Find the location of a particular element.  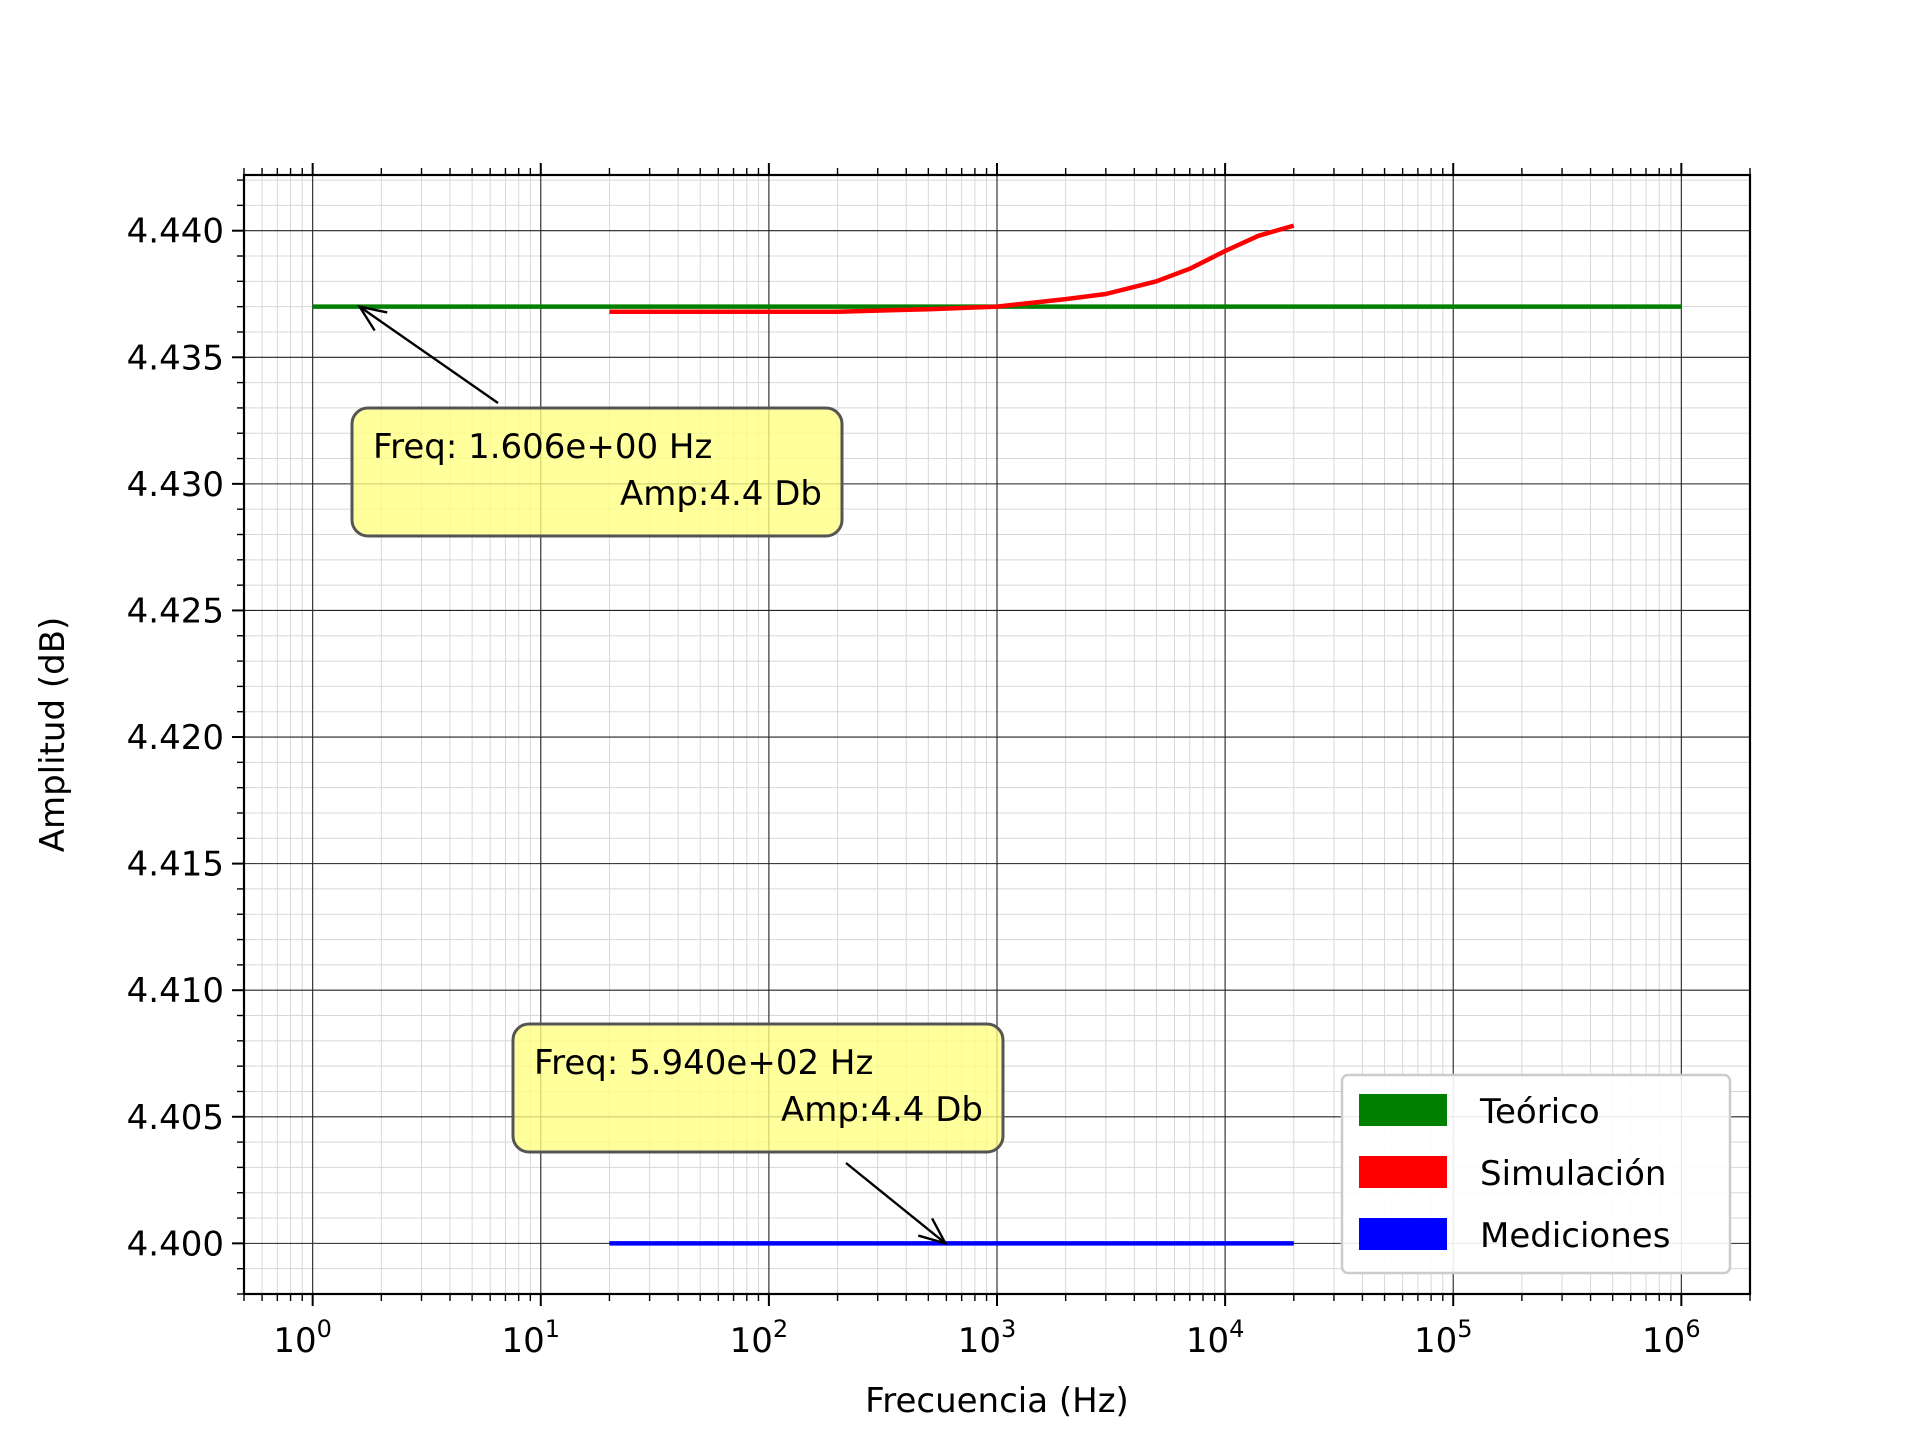

annotation-callout: Freq: 1.606e+00 Hz Amp:4.4 Db is located at coordinates (597, 421).